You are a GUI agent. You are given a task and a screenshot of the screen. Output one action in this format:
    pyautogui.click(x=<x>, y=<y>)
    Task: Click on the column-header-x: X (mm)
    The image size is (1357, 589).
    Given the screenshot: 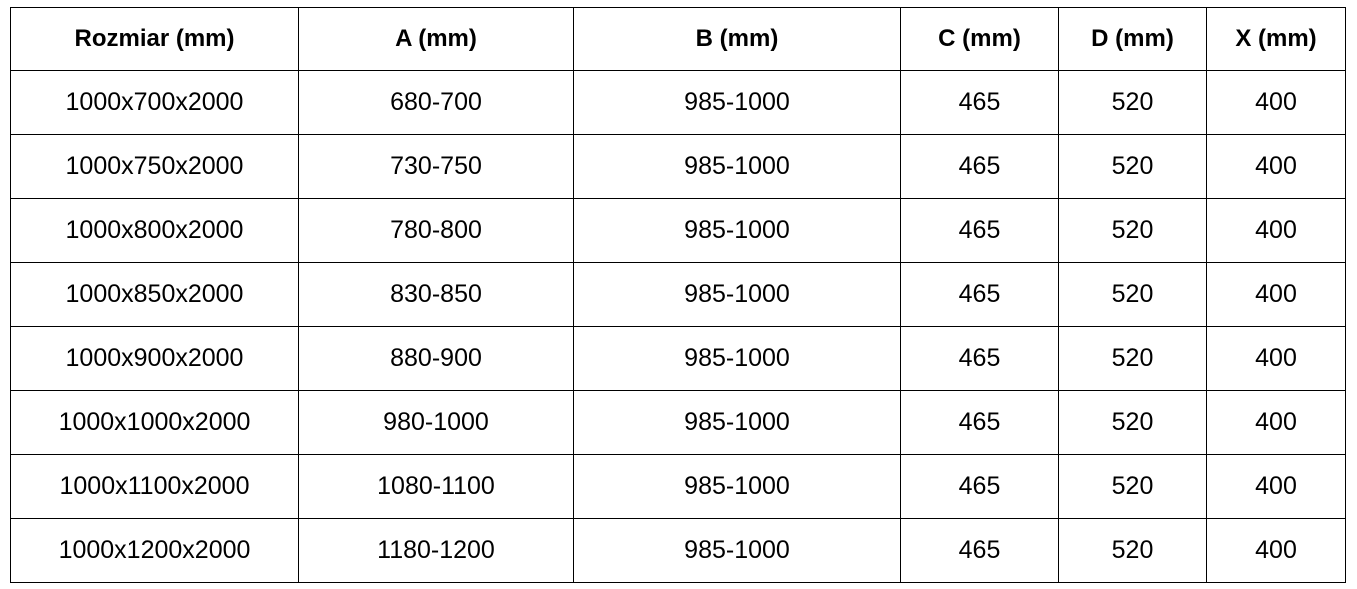 What is the action you would take?
    pyautogui.click(x=1276, y=39)
    